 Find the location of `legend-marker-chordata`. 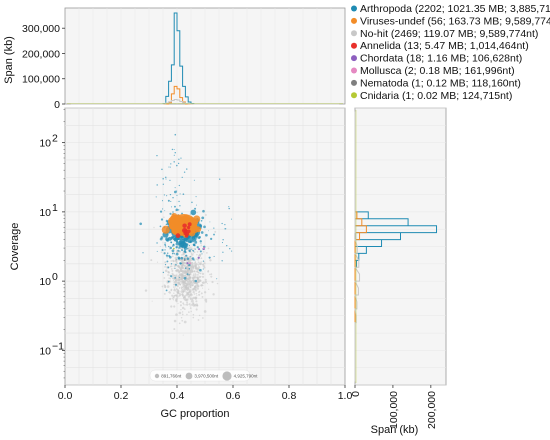

legend-marker-chordata is located at coordinates (354, 58).